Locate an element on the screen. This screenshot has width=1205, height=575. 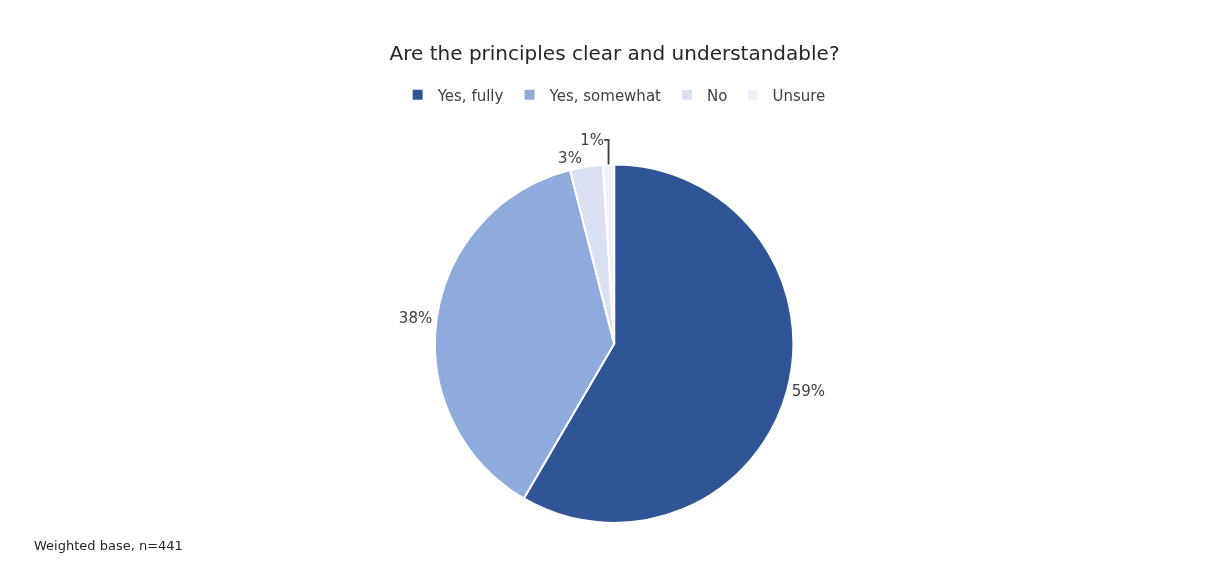
legend-label: No is located at coordinates (717, 95).